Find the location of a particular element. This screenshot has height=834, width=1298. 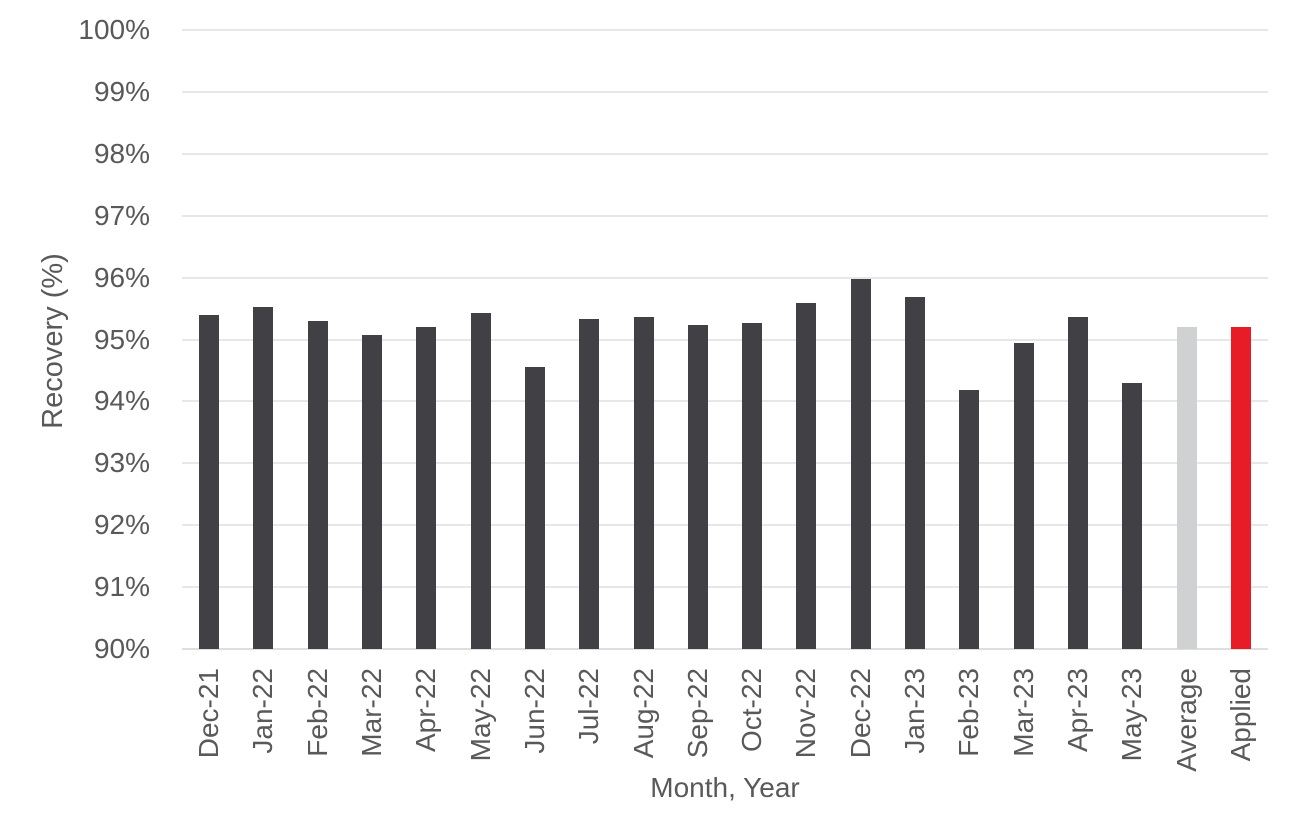

x-category-label-may-23: May-23 is located at coordinates (1132, 715).